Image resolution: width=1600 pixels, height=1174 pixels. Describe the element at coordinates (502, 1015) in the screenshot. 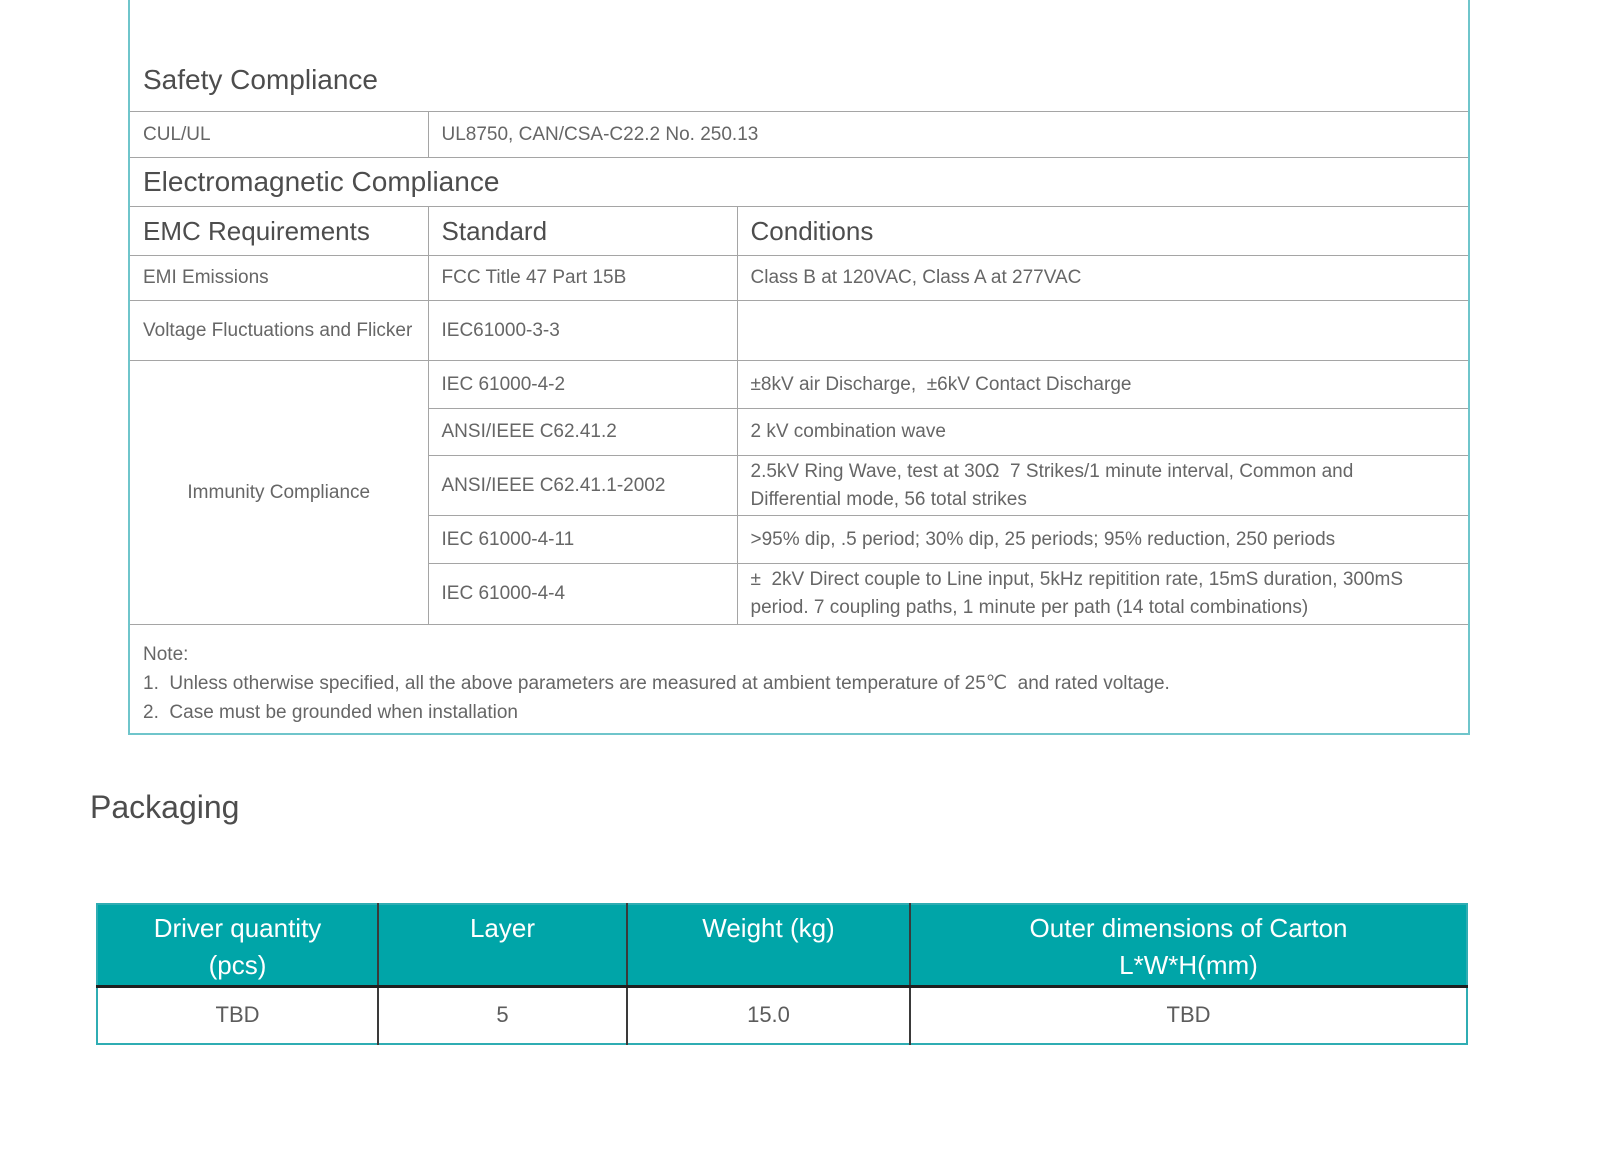

I see `packaging-value-layer: 5` at that location.